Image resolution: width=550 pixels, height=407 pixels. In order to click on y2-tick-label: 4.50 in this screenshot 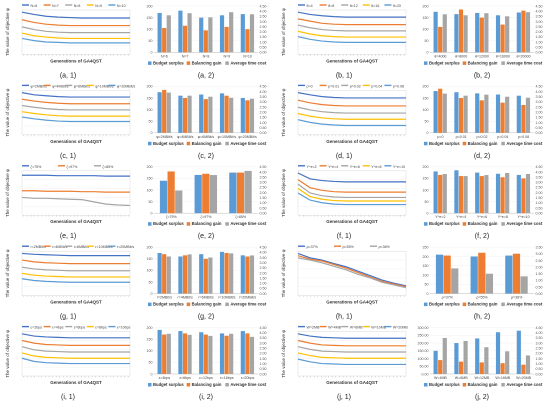, I will do `click(263, 328)`.